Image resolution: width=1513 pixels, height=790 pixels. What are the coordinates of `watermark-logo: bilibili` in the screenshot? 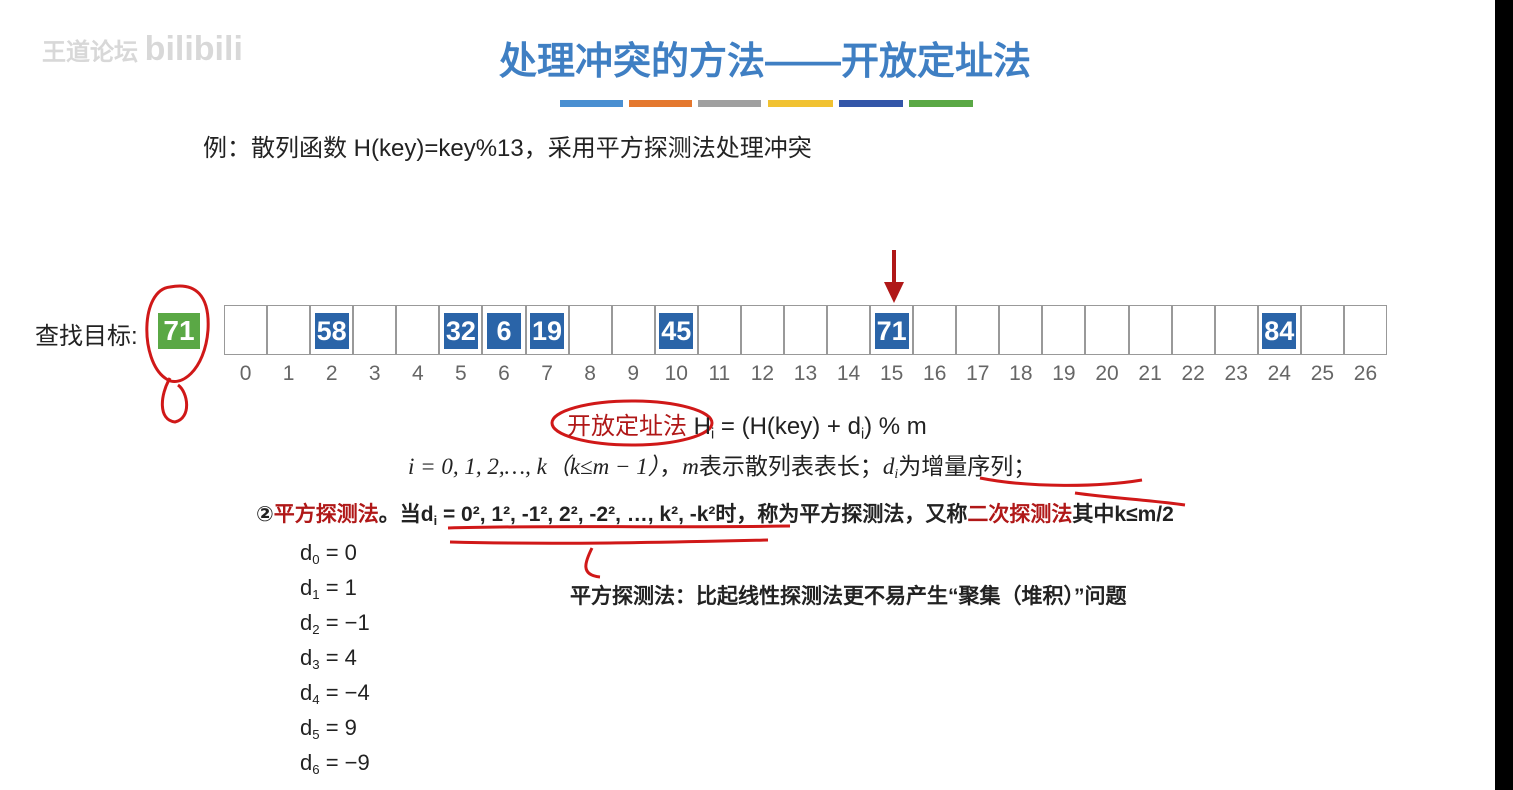 It's located at (193, 49).